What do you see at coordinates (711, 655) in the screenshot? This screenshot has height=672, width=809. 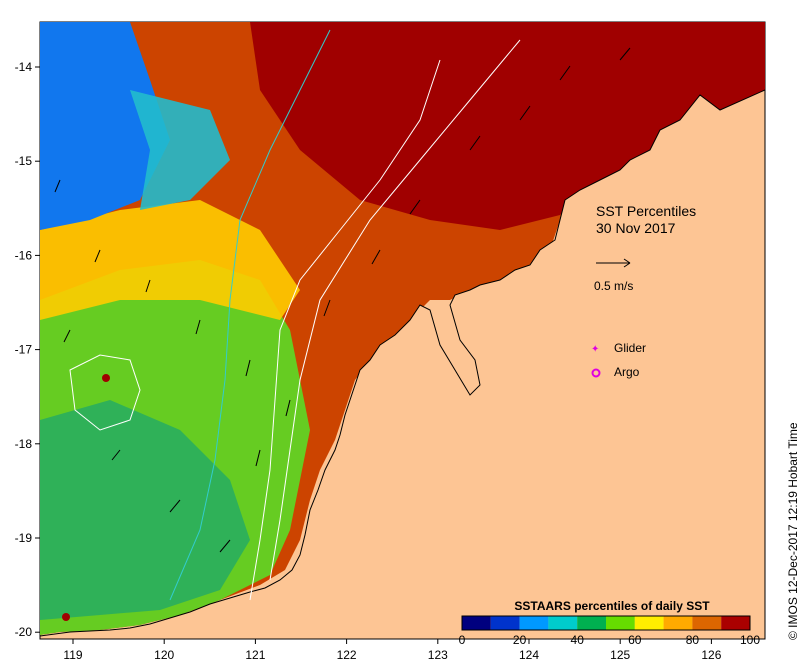 I see `x-tick-label: 126` at bounding box center [711, 655].